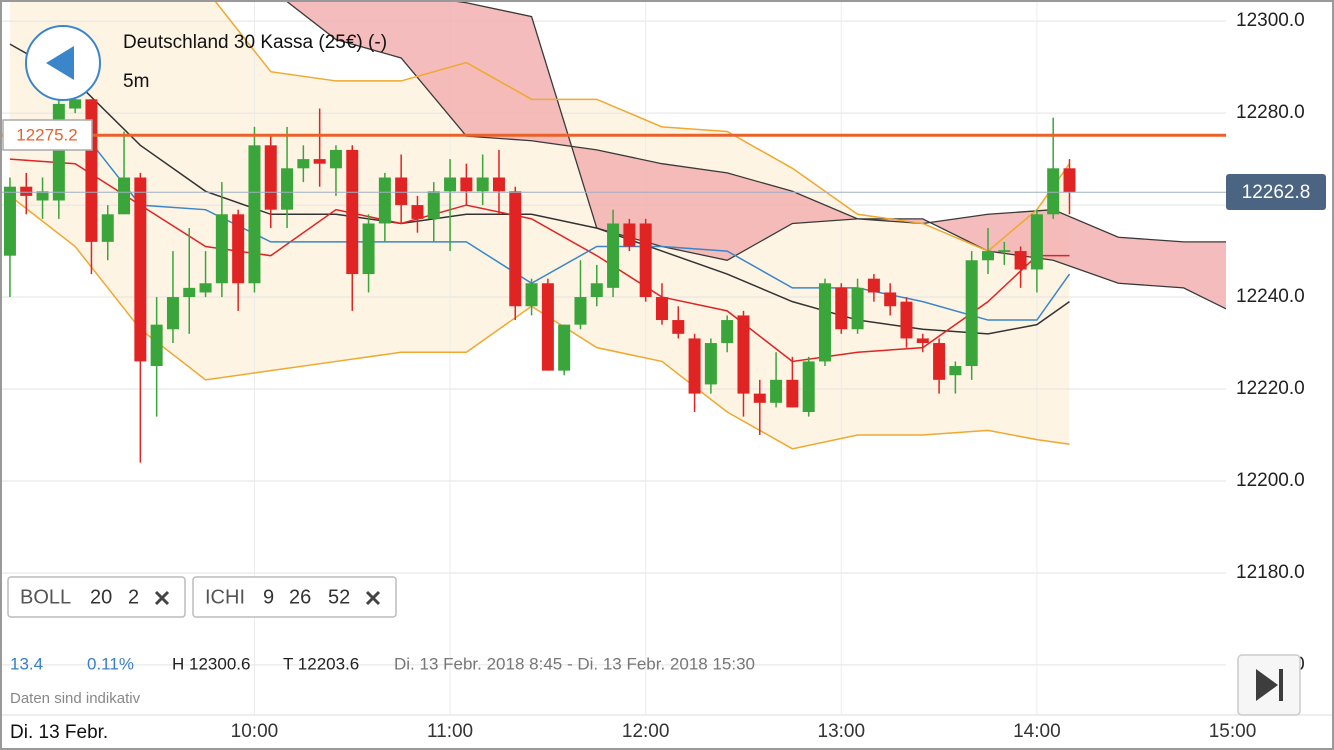 The image size is (1334, 750). I want to click on current-price-label: 12262.8, so click(1276, 192).